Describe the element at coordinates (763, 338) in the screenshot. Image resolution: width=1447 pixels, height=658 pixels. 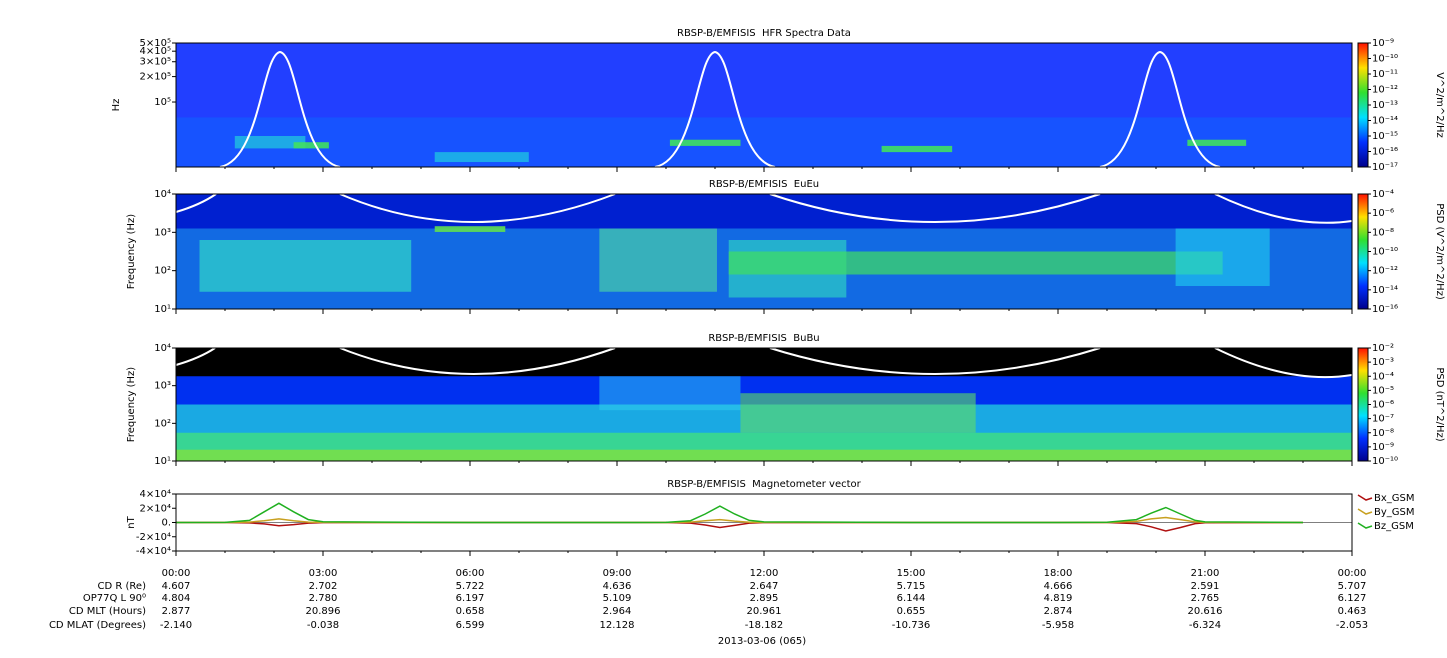
I see `panel-title: RBSP-B/EMFISIS BuBu` at that location.